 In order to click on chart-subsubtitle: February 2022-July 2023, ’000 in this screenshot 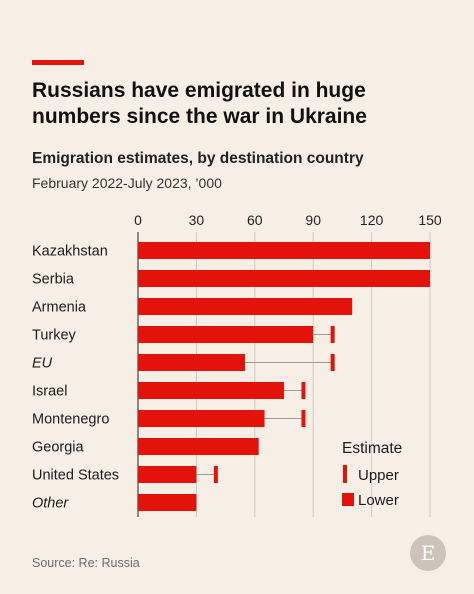, I will do `click(127, 183)`.